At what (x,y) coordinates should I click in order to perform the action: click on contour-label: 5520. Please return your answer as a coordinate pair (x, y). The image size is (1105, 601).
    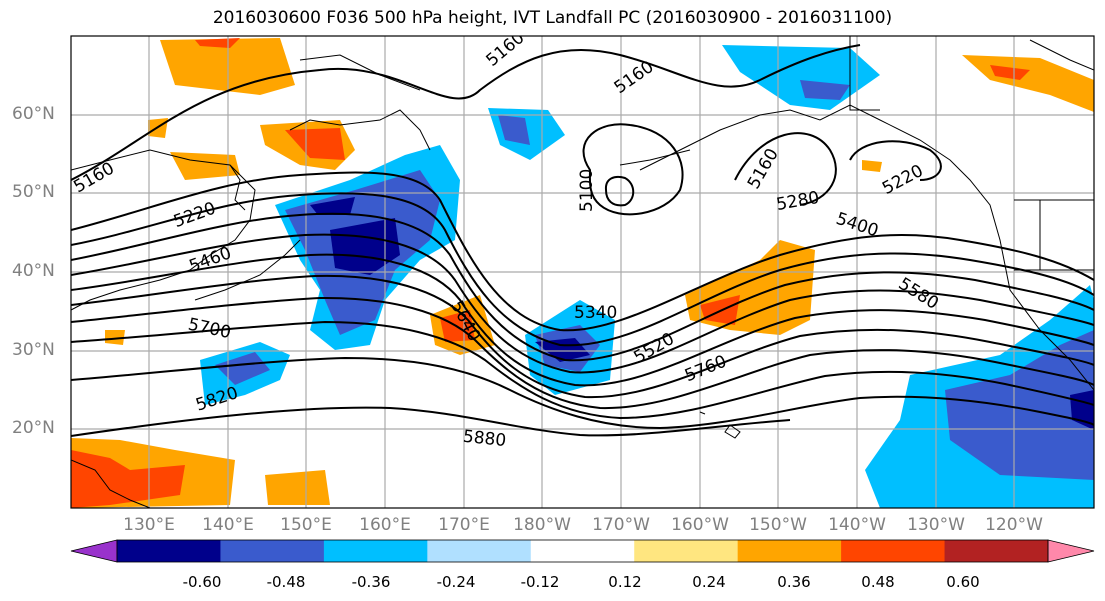
    Looking at the image, I should click on (653, 348).